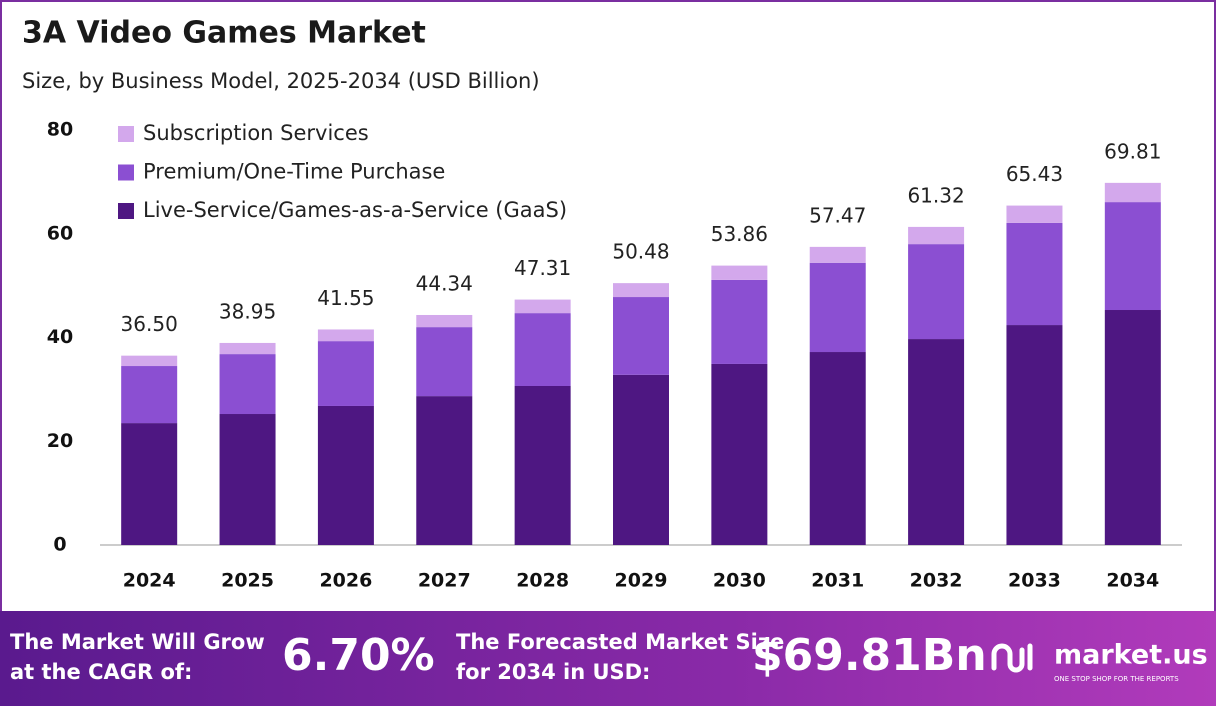 The height and width of the screenshot is (706, 1216). I want to click on total-label: 41.55, so click(345, 298).